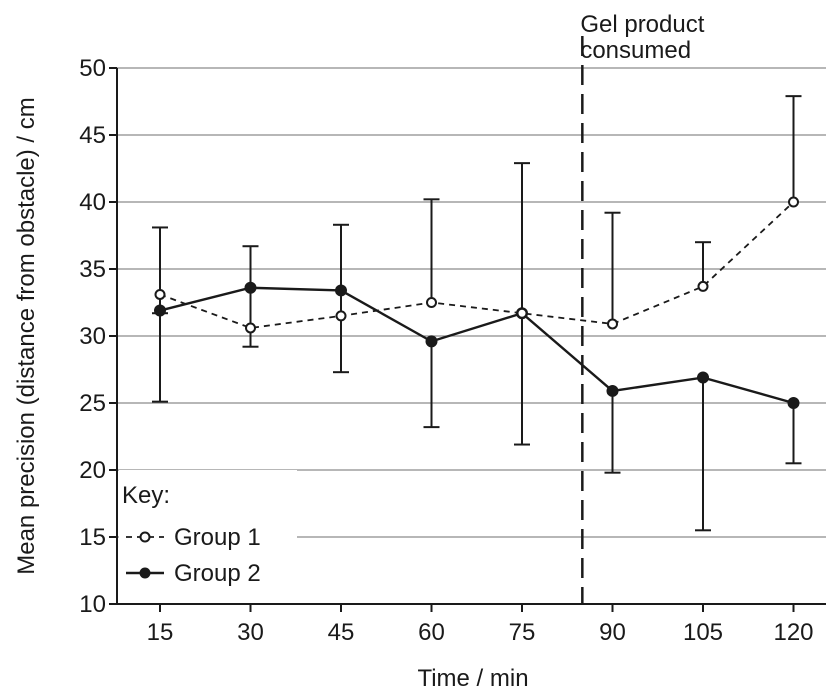 This screenshot has width=833, height=697. What do you see at coordinates (92, 202) in the screenshot?
I see `y-tick-label: 40` at bounding box center [92, 202].